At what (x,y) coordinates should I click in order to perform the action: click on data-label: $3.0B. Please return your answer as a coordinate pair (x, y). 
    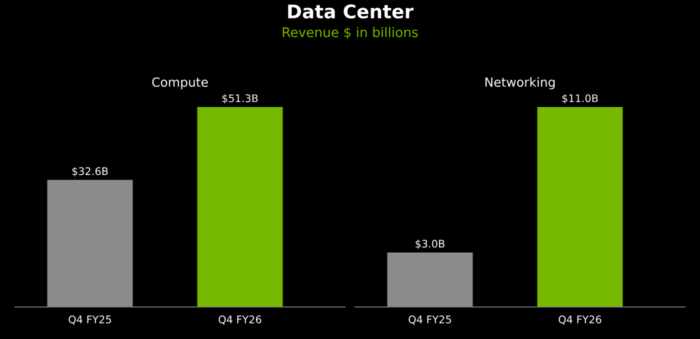
    Looking at the image, I should click on (430, 245).